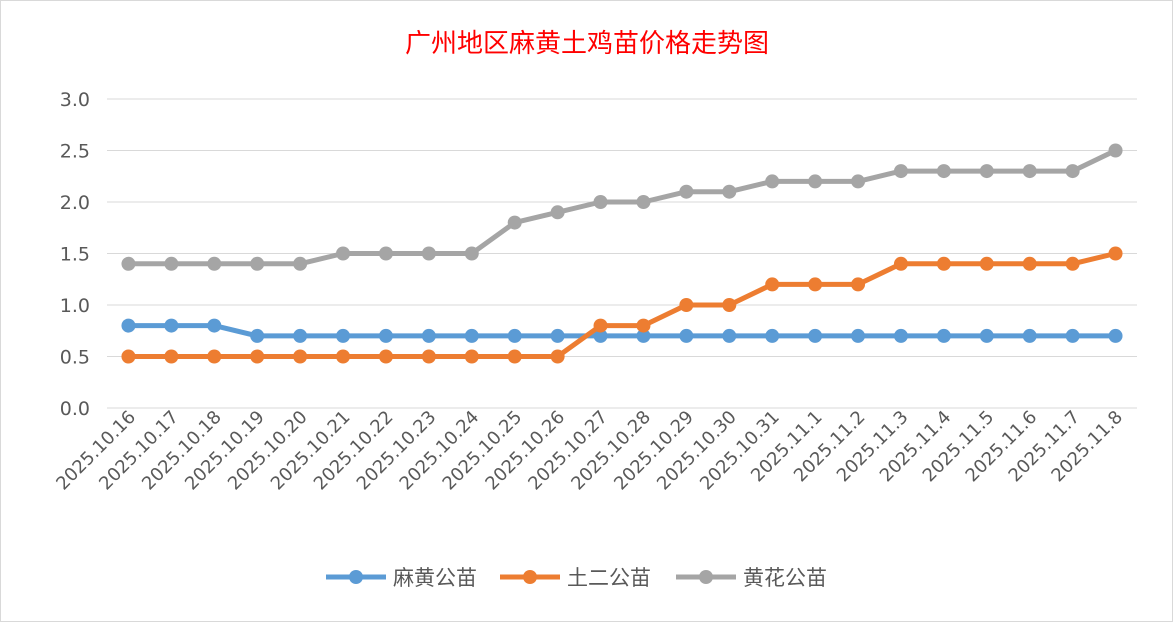 This screenshot has width=1174, height=623. What do you see at coordinates (75, 152) in the screenshot?
I see `y-tick-label: 2.5` at bounding box center [75, 152].